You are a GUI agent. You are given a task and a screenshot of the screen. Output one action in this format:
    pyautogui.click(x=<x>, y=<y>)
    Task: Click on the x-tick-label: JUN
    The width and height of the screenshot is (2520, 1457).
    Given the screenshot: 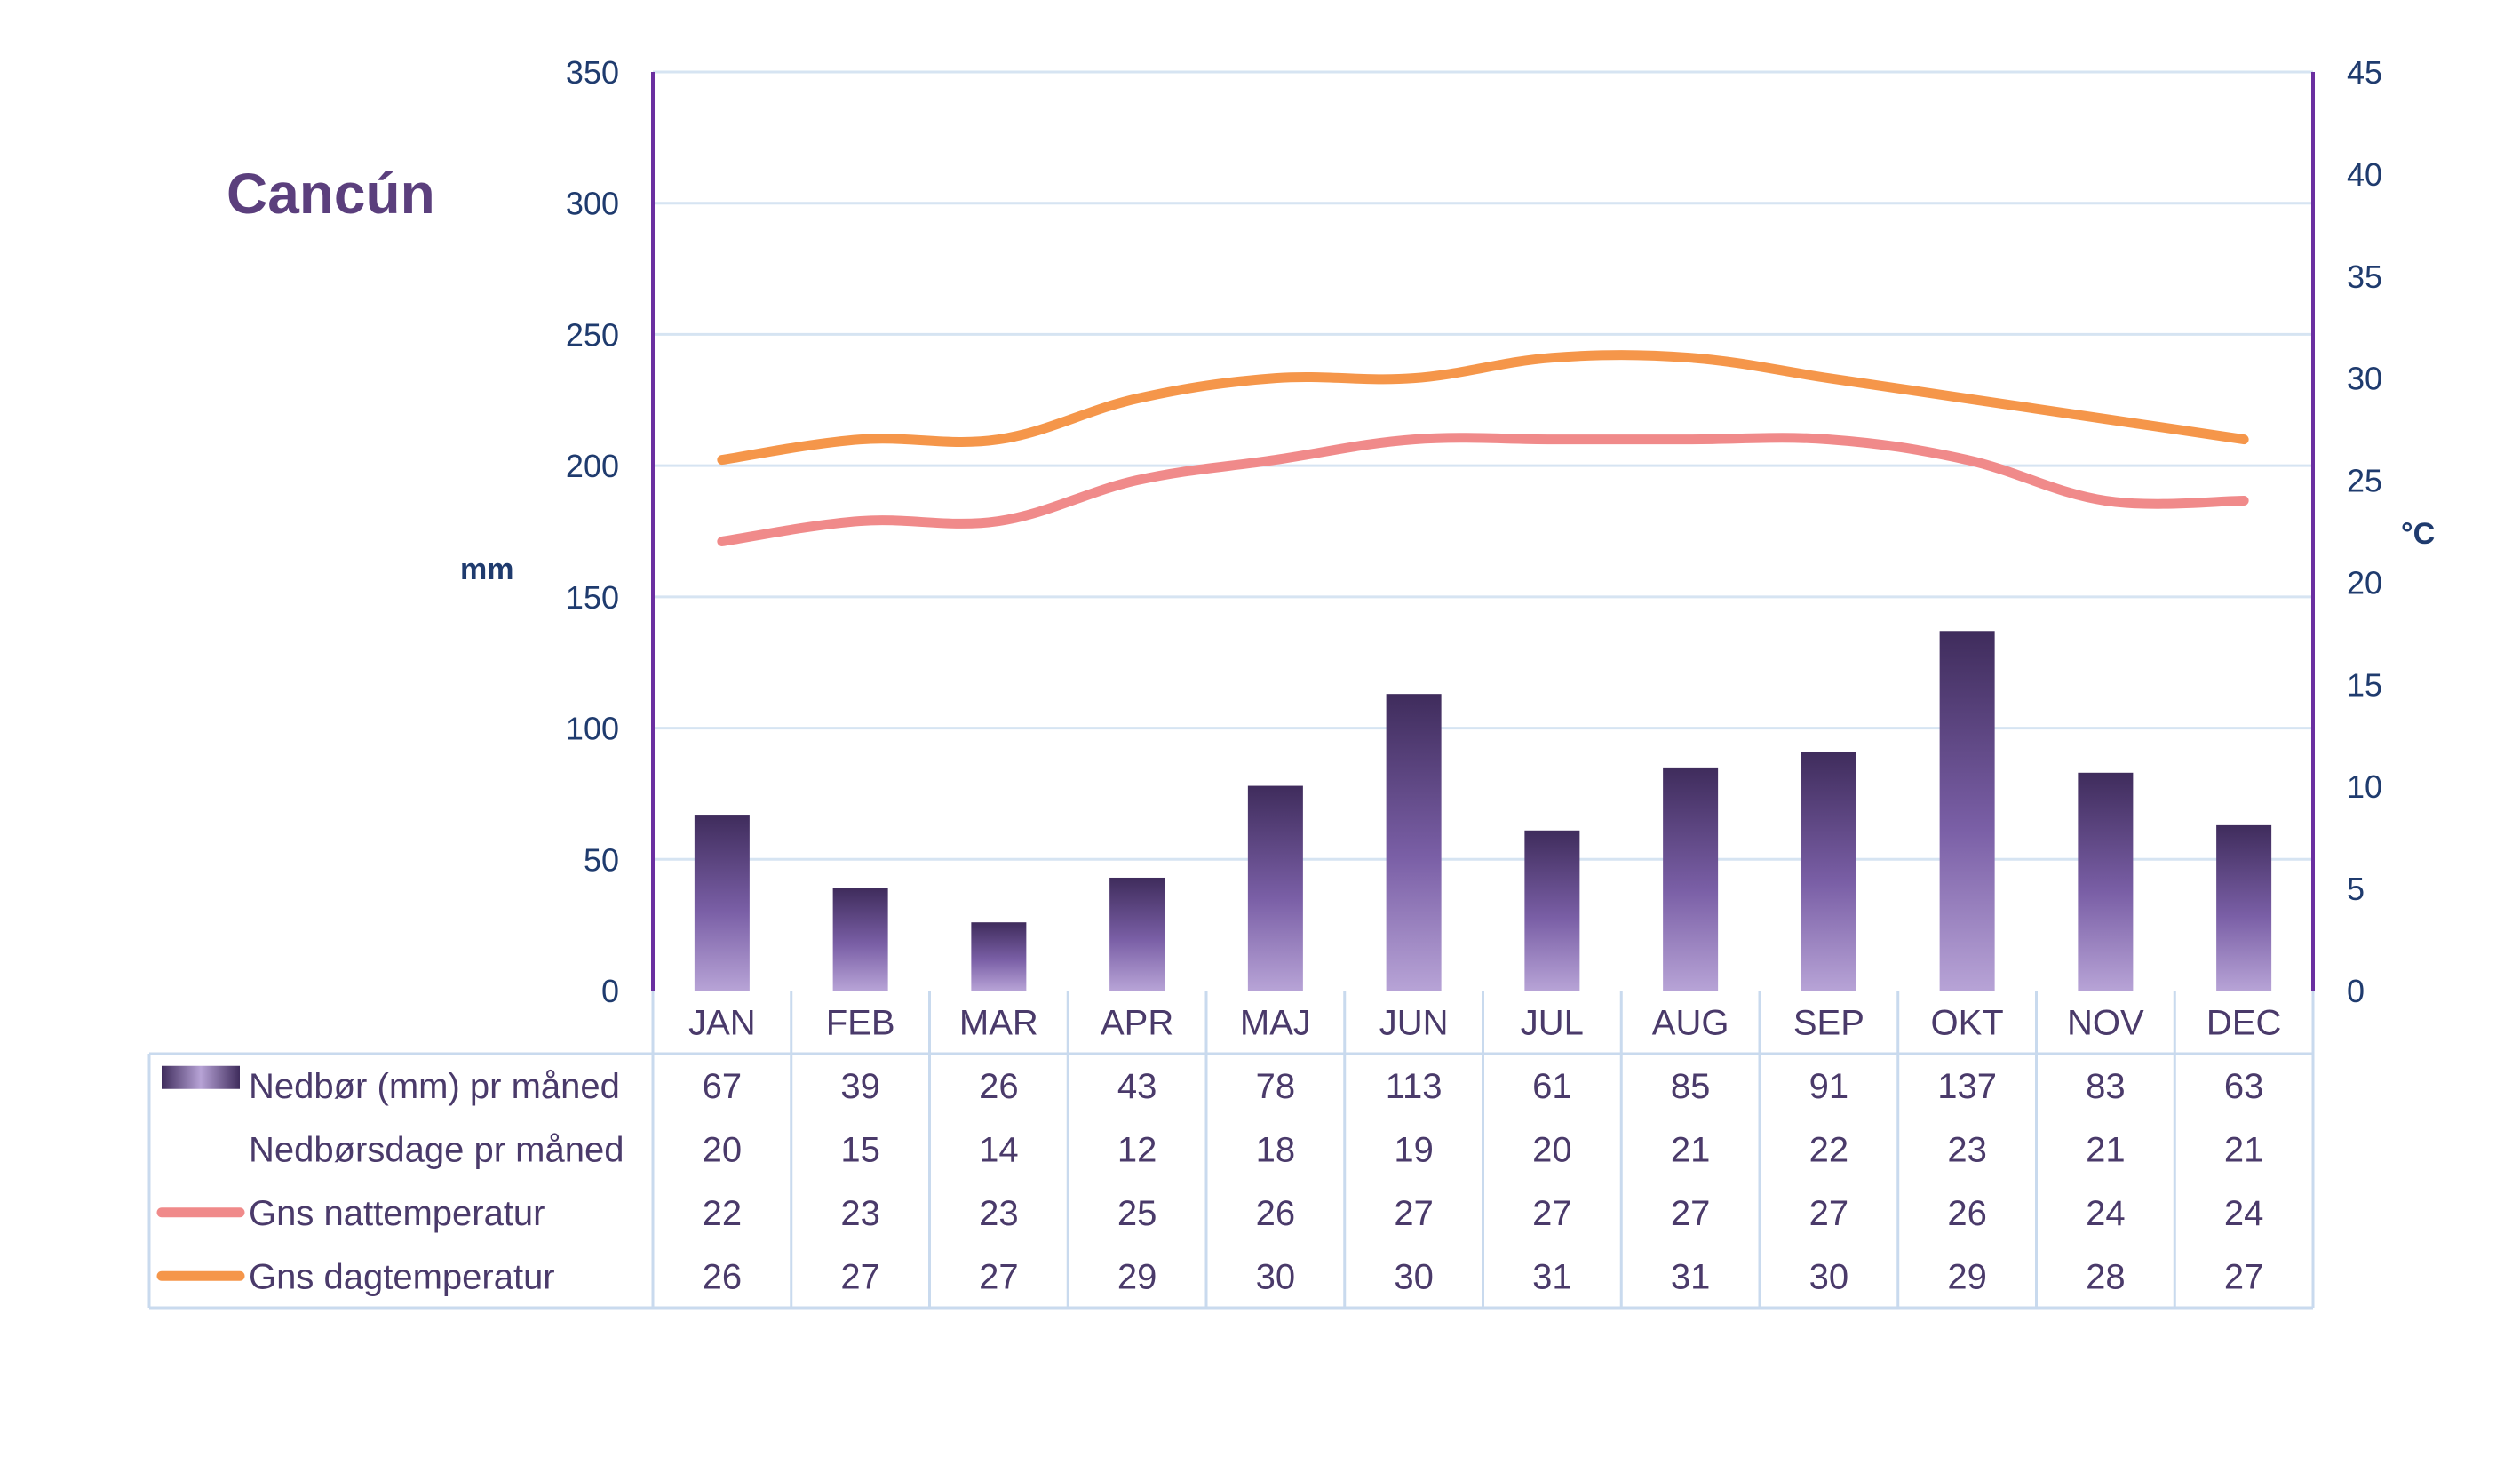 What is the action you would take?
    pyautogui.click(x=1414, y=1023)
    